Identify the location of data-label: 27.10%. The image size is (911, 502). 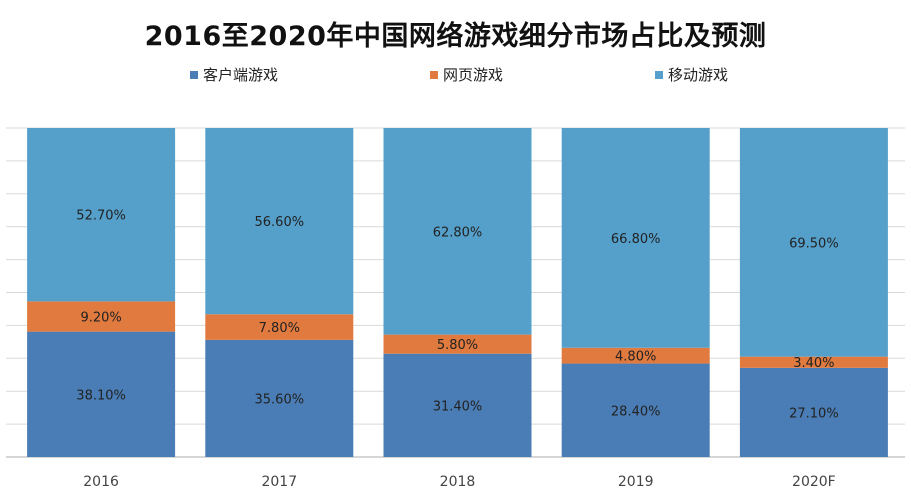
(814, 413).